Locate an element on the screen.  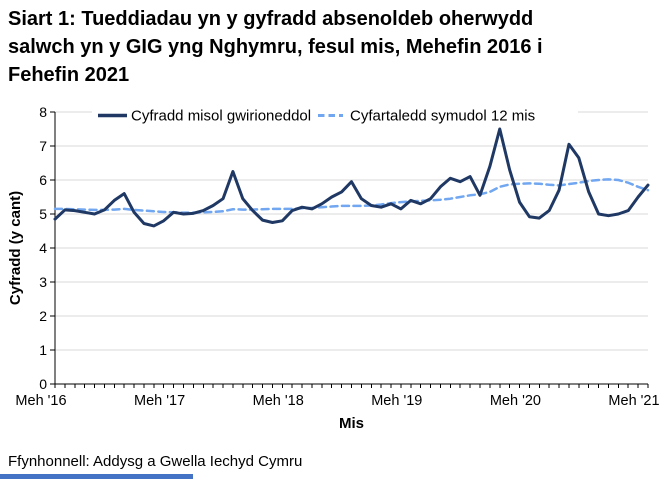
y-tick-label: 8 is located at coordinates (43, 112).